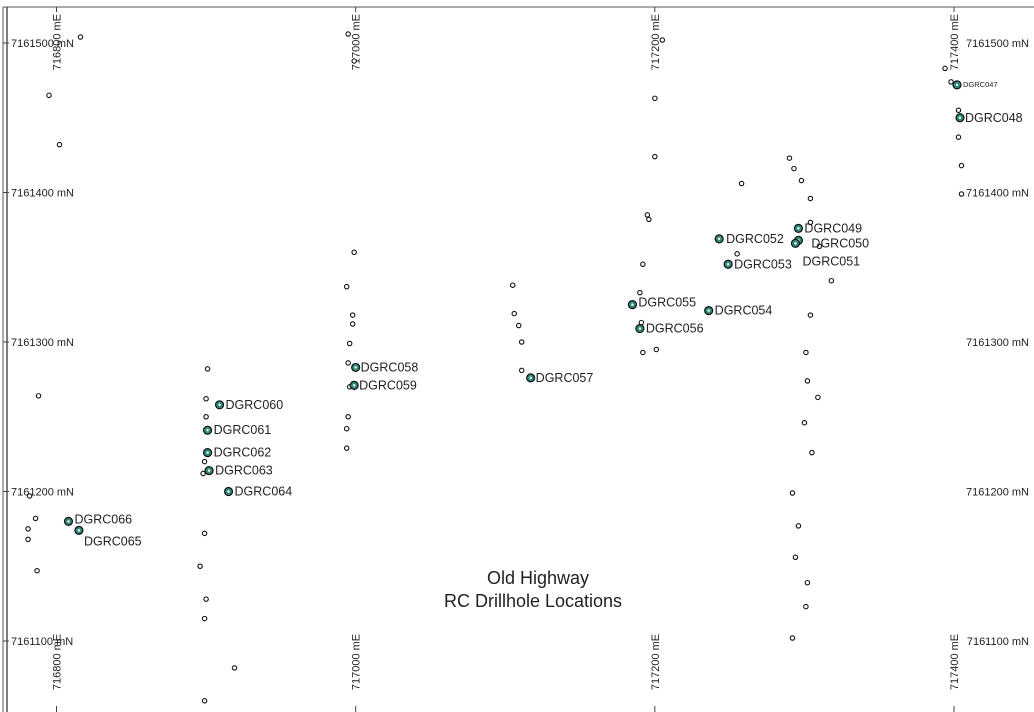 The width and height of the screenshot is (1034, 712). I want to click on drillhole-label-dgrc062: DGRC062, so click(243, 453).